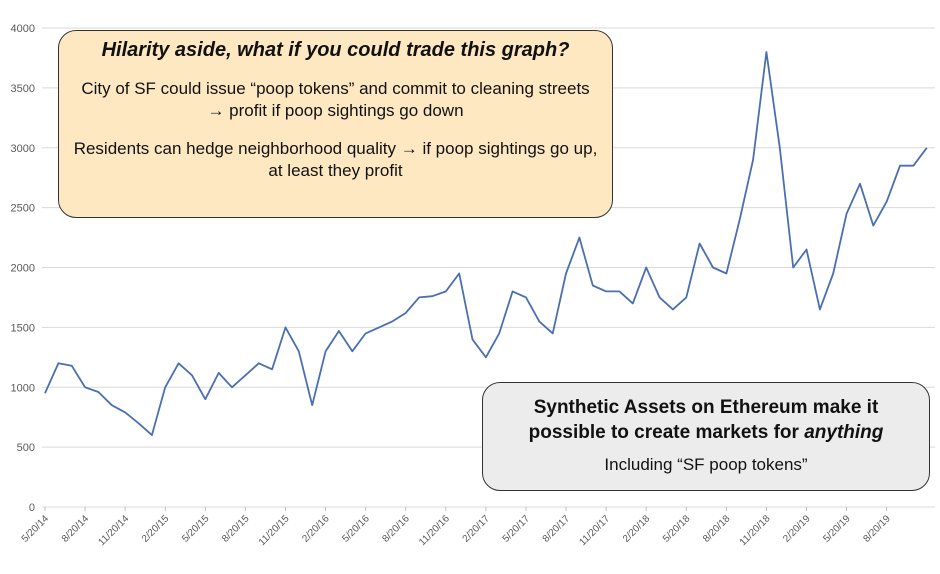 This screenshot has width=940, height=574. Describe the element at coordinates (32, 508) in the screenshot. I see `y-tick-label: 0` at that location.